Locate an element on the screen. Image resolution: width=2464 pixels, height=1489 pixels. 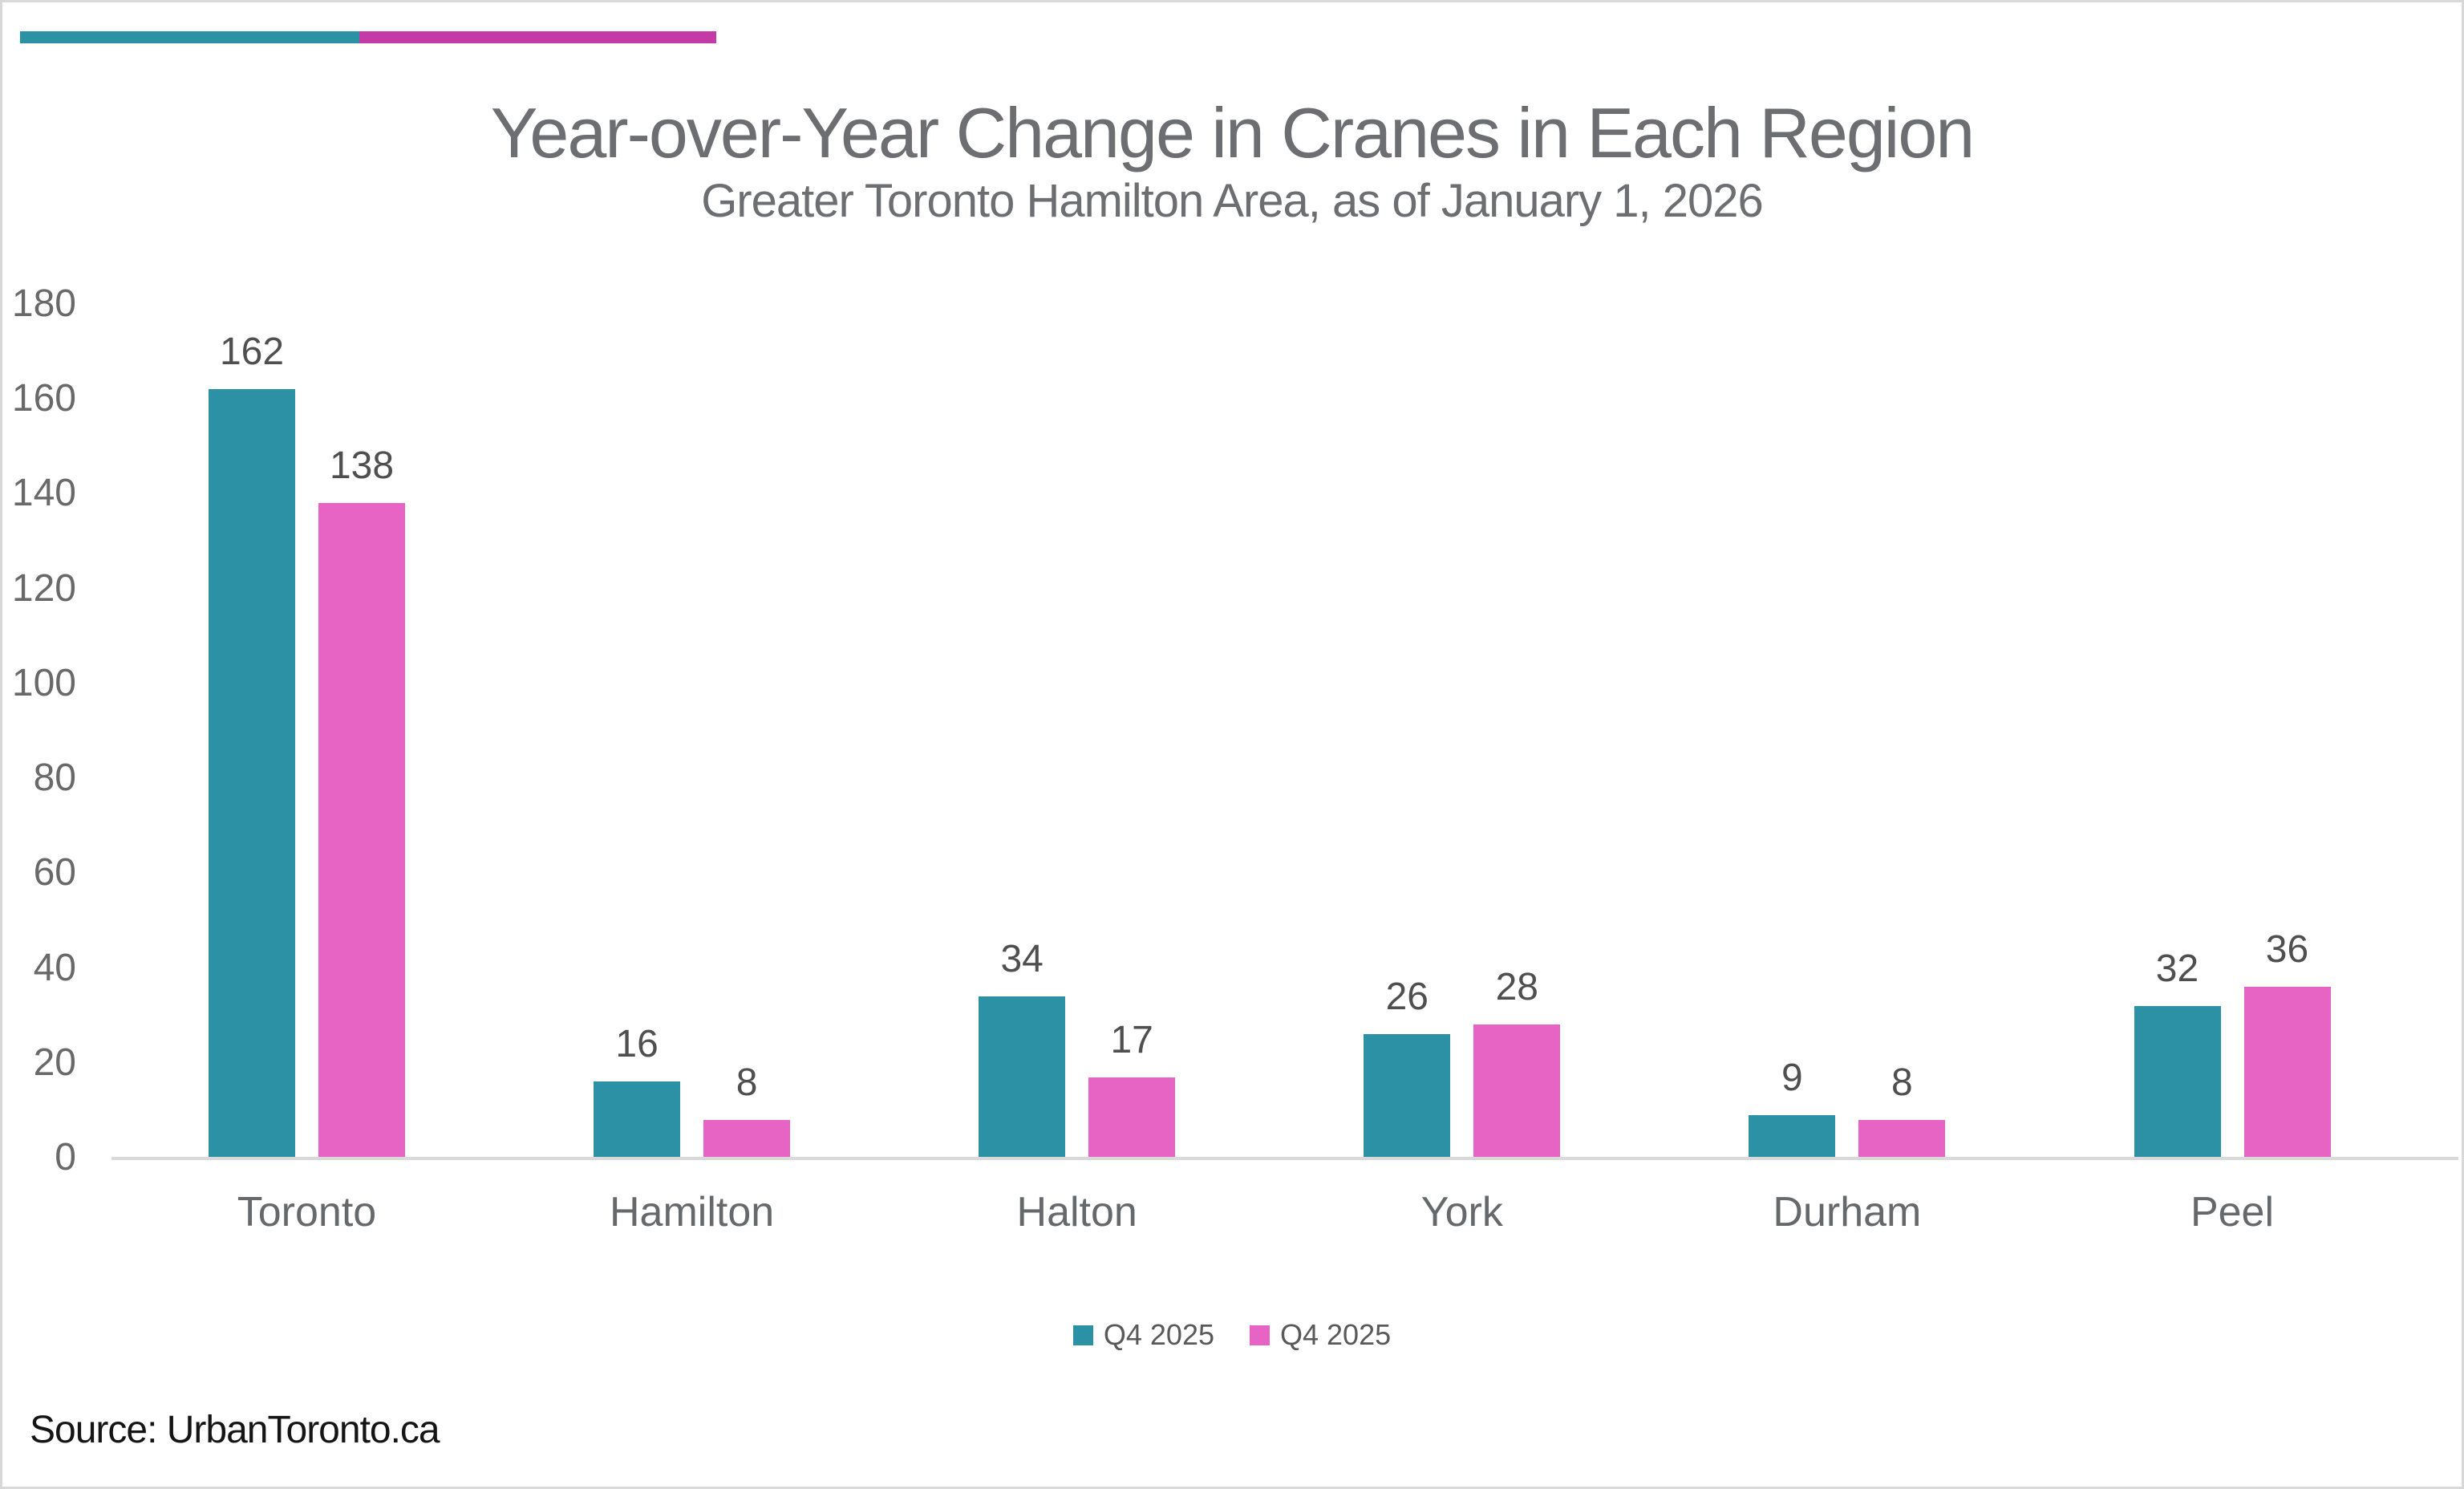
legend: Q4 2025 Q4 2025 is located at coordinates (1232, 1335).